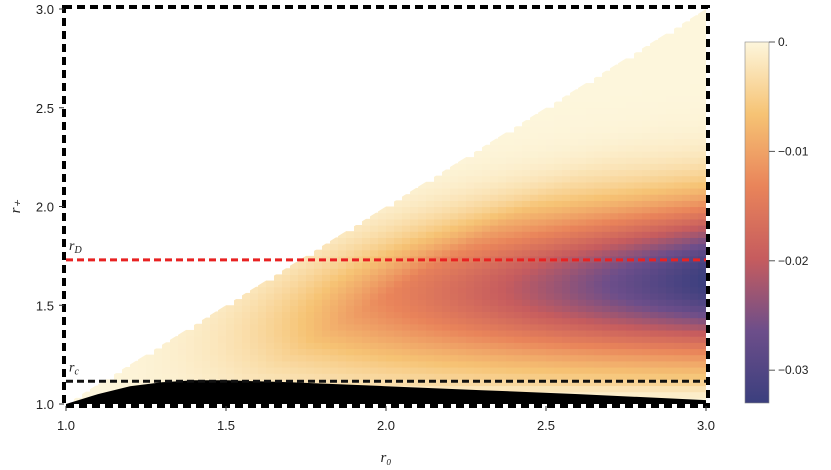  I want to click on y-tick-label: 2.5, so click(45, 108).